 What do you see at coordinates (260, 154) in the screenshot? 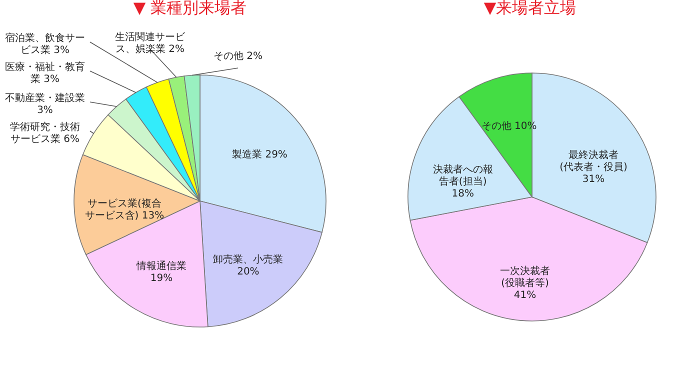
I see `slice-label: 製造業 29%` at bounding box center [260, 154].